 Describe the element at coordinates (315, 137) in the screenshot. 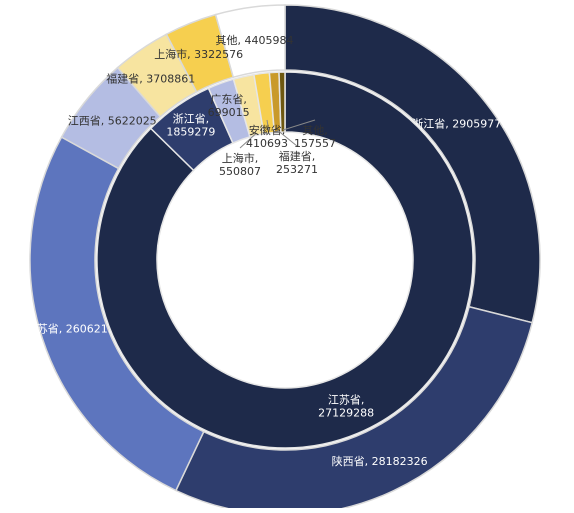

I see `inner-label-6: 其他, 157557` at that location.